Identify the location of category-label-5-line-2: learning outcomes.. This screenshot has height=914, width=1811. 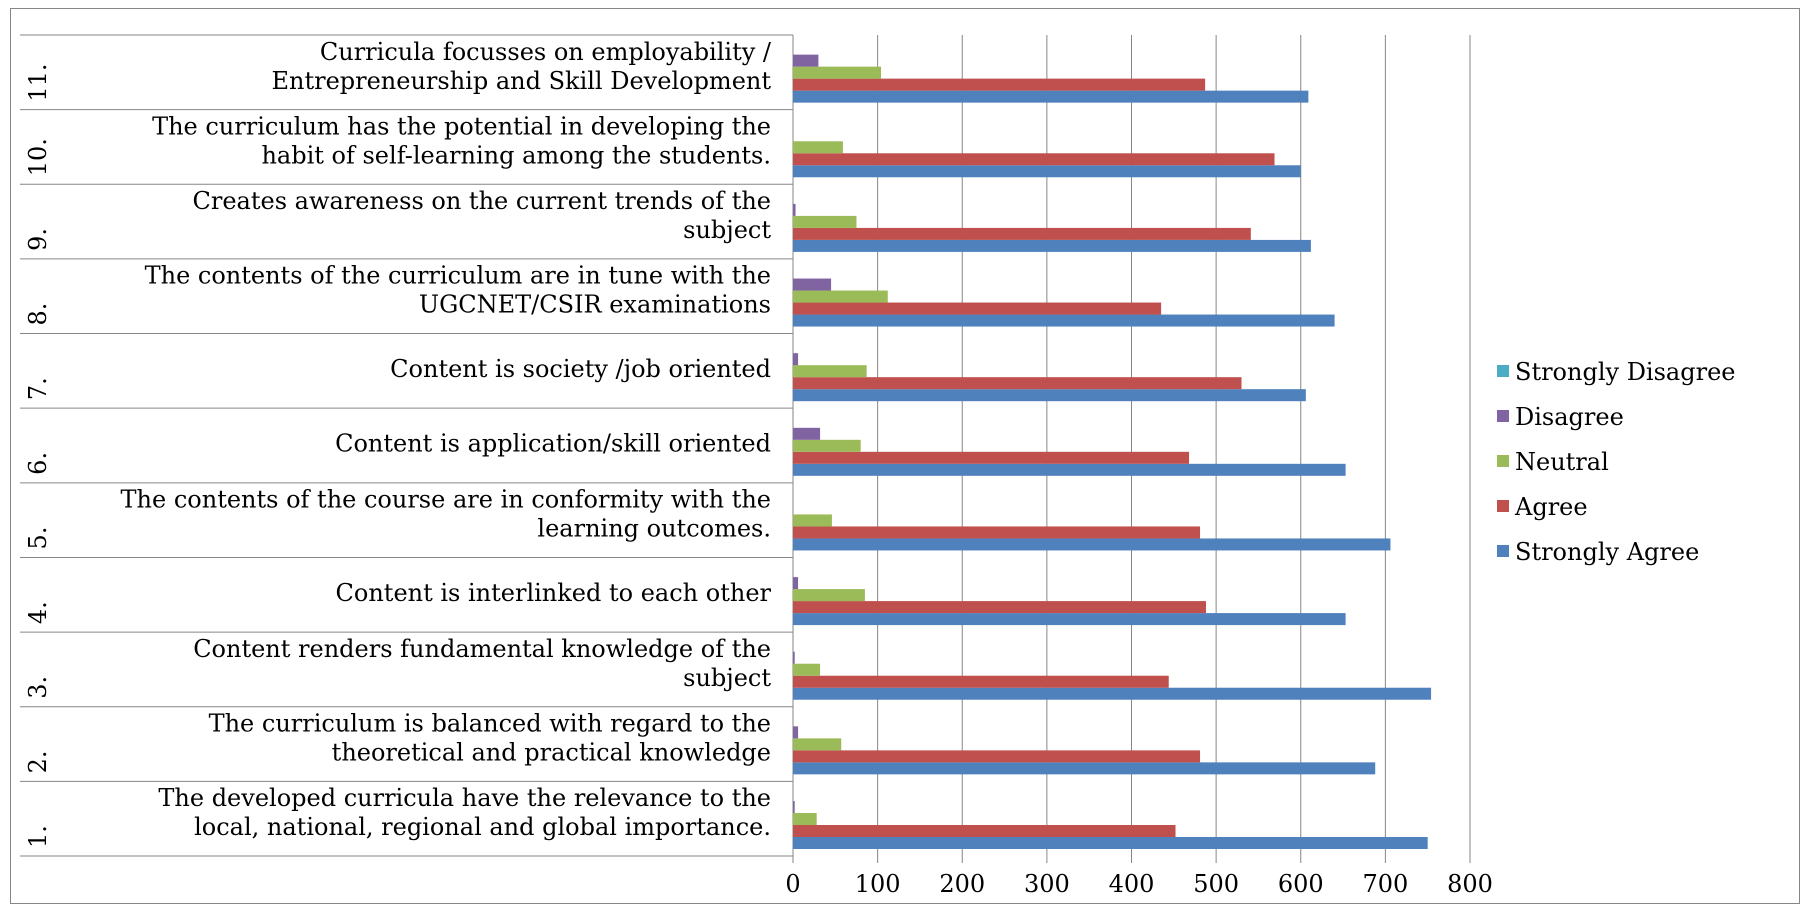
(654, 529).